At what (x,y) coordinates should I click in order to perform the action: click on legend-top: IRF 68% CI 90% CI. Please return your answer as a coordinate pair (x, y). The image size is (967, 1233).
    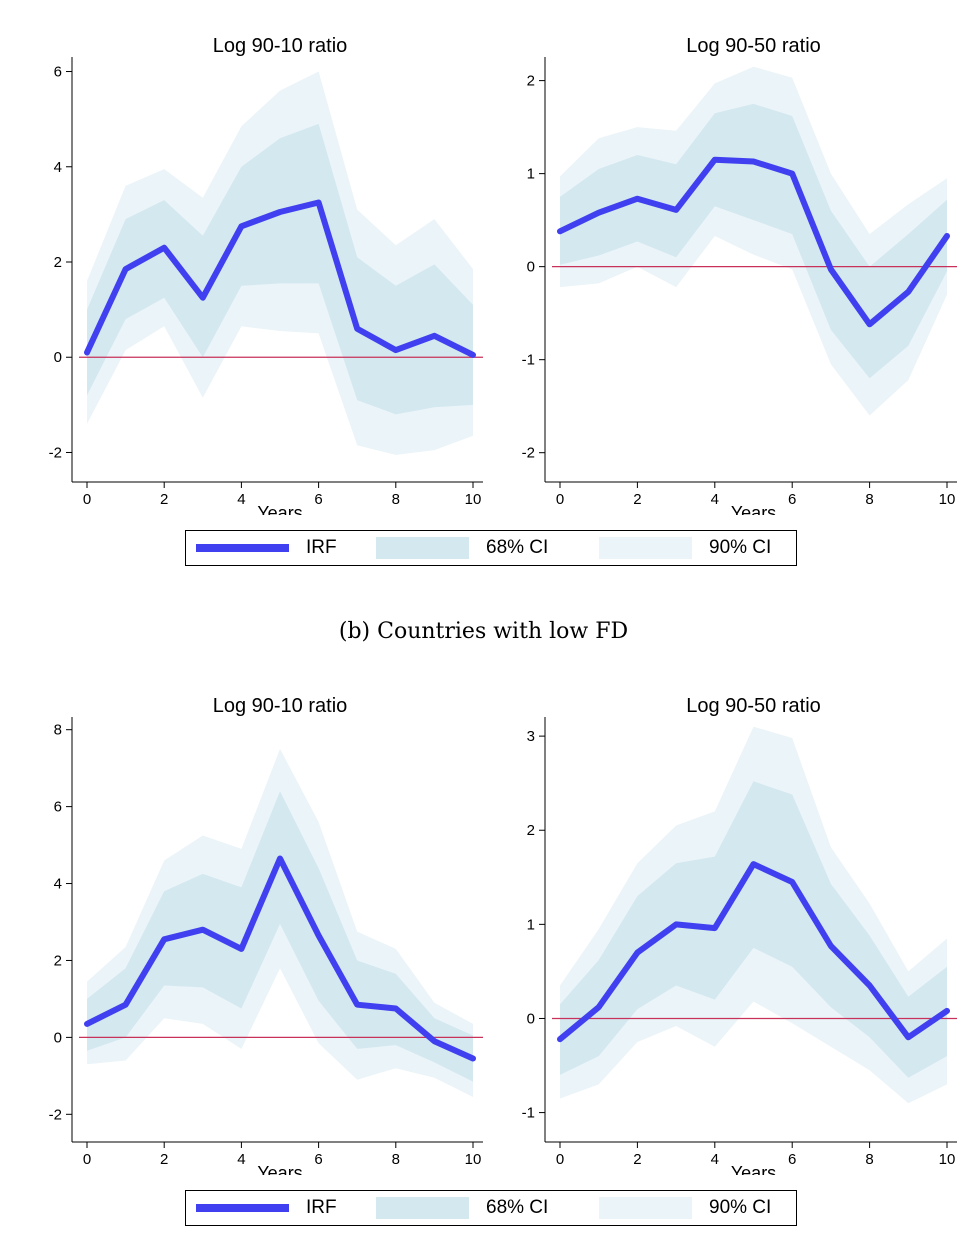
    Looking at the image, I should click on (491, 548).